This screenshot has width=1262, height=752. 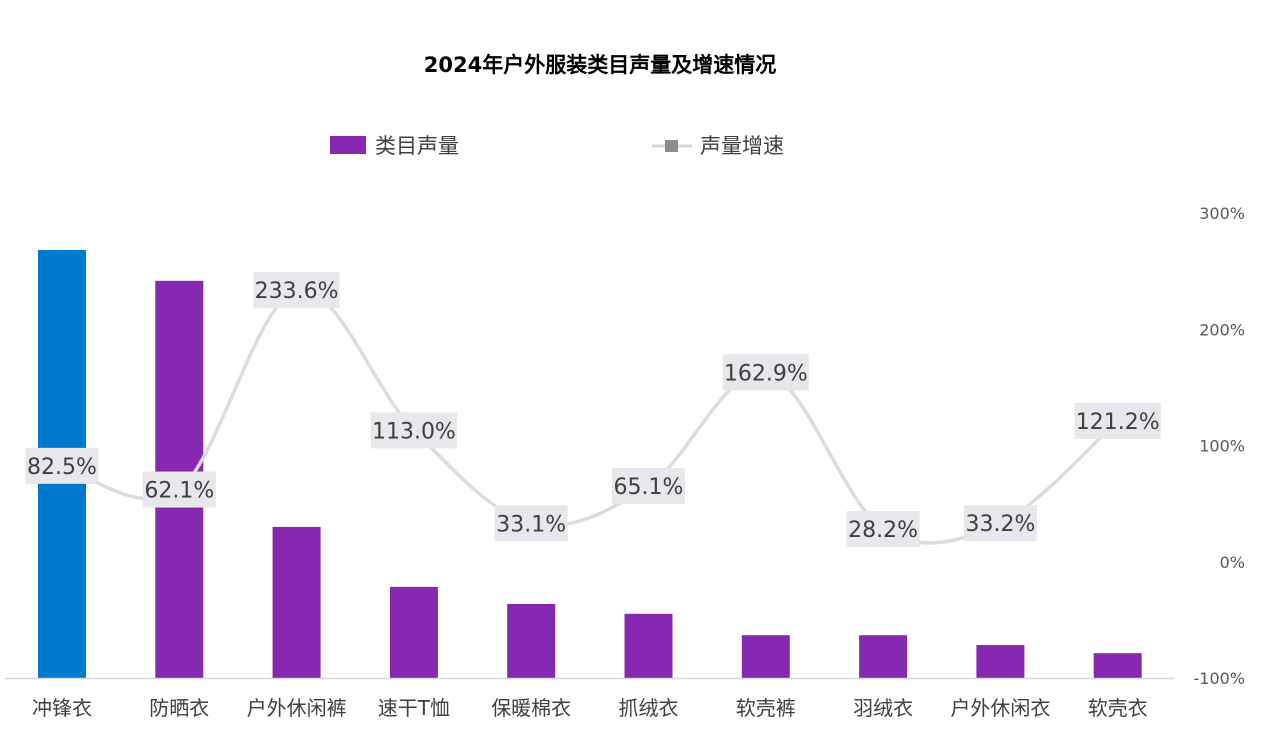 I want to click on x-tick-label: 软壳衣, so click(x=1118, y=708).